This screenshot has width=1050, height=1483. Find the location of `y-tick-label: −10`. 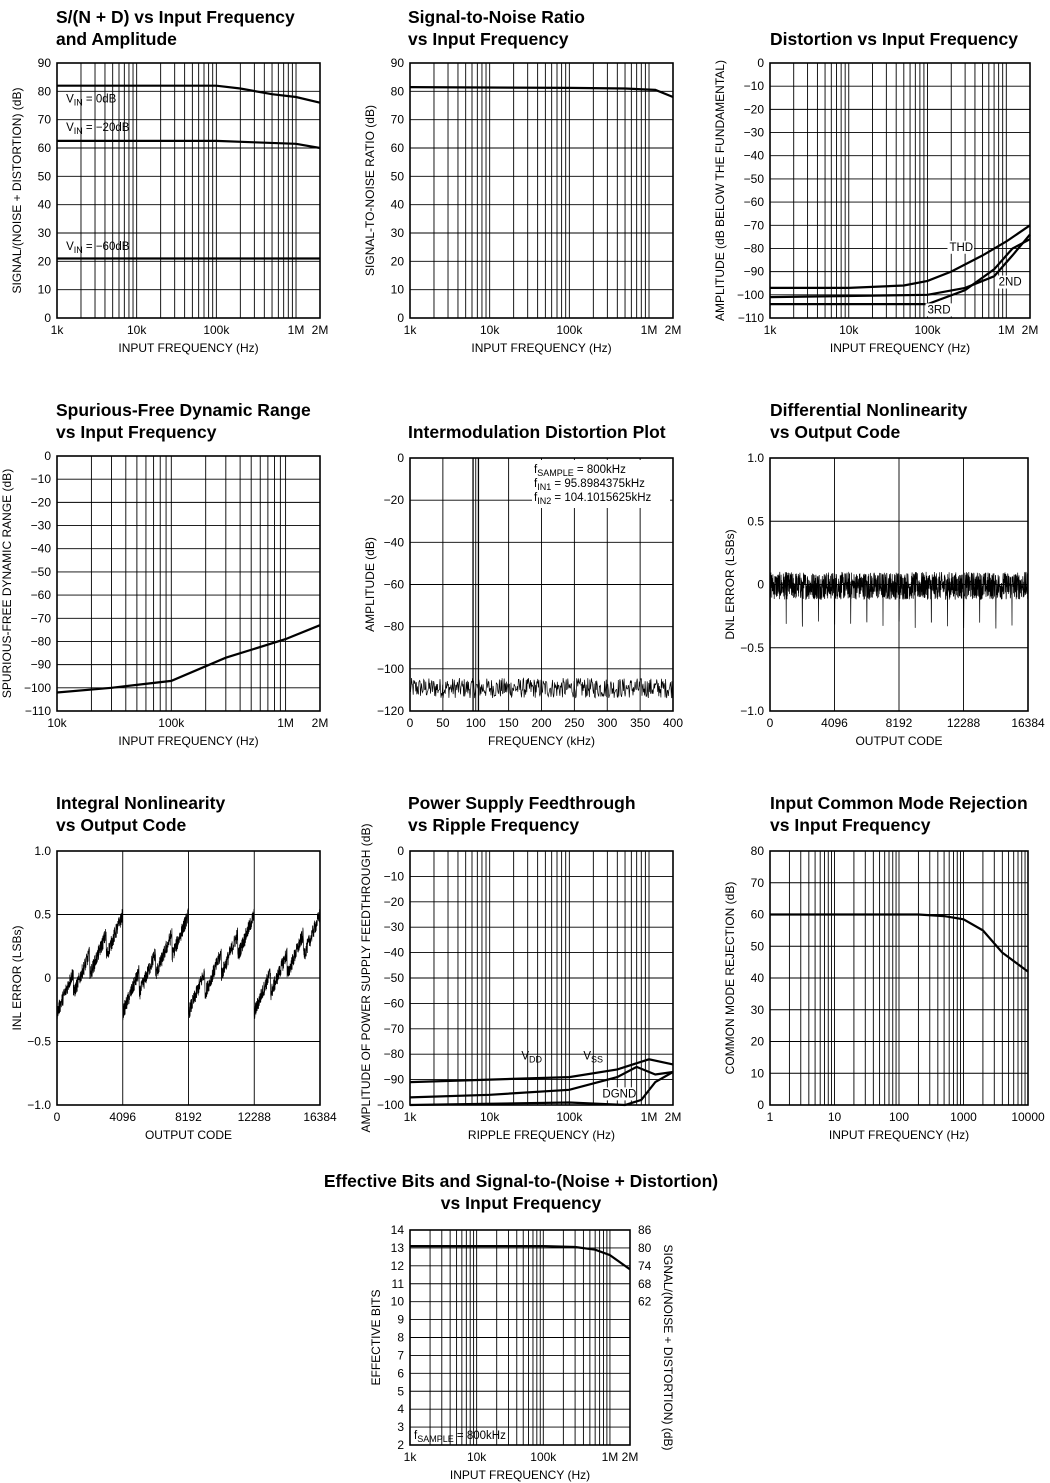

y-tick-label: −10 is located at coordinates (394, 876).